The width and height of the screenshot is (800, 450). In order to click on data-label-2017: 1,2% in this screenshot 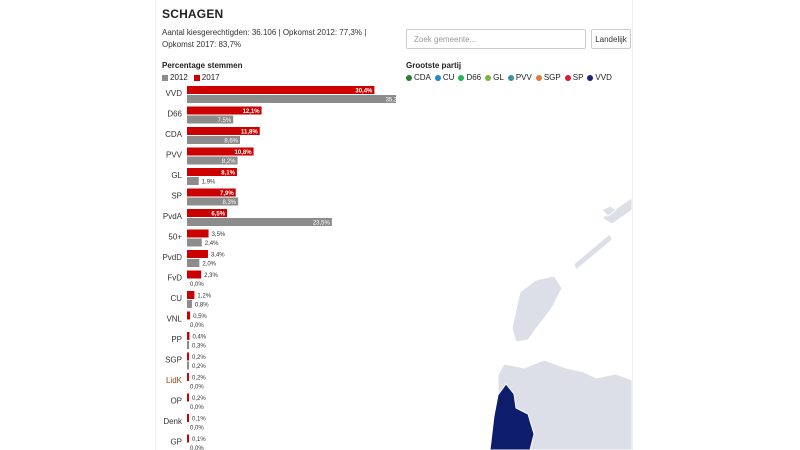, I will do `click(204, 296)`.